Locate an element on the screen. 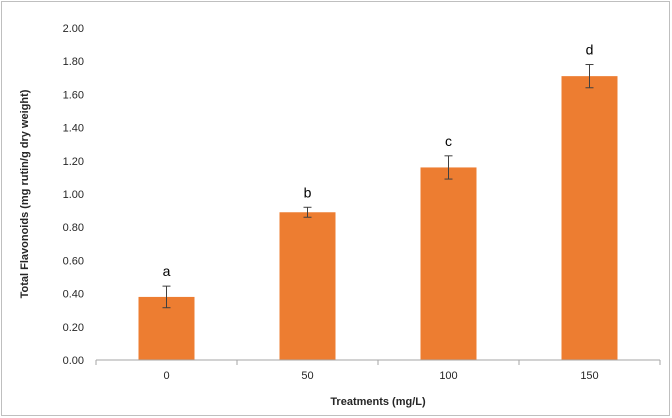  y-axis-title: Total Flavonoids (mg rutin/g dry weight) is located at coordinates (25, 193).